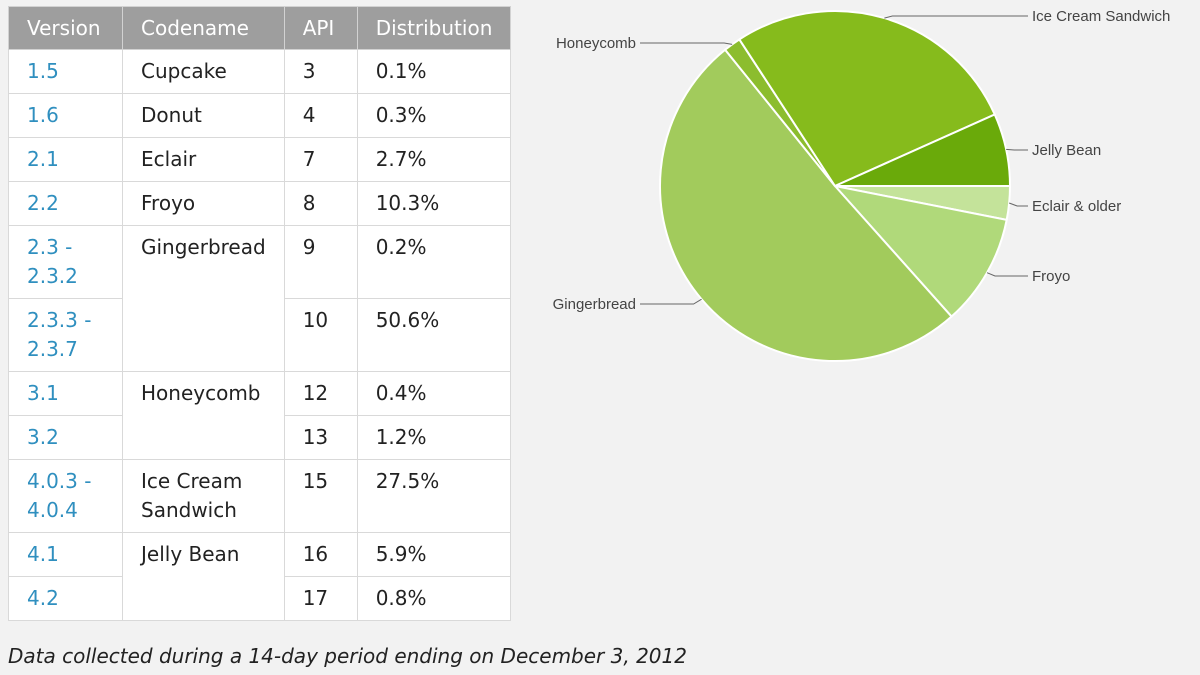 This screenshot has width=1200, height=675. I want to click on codename-cell: Ice Cream Sandwich, so click(203, 496).